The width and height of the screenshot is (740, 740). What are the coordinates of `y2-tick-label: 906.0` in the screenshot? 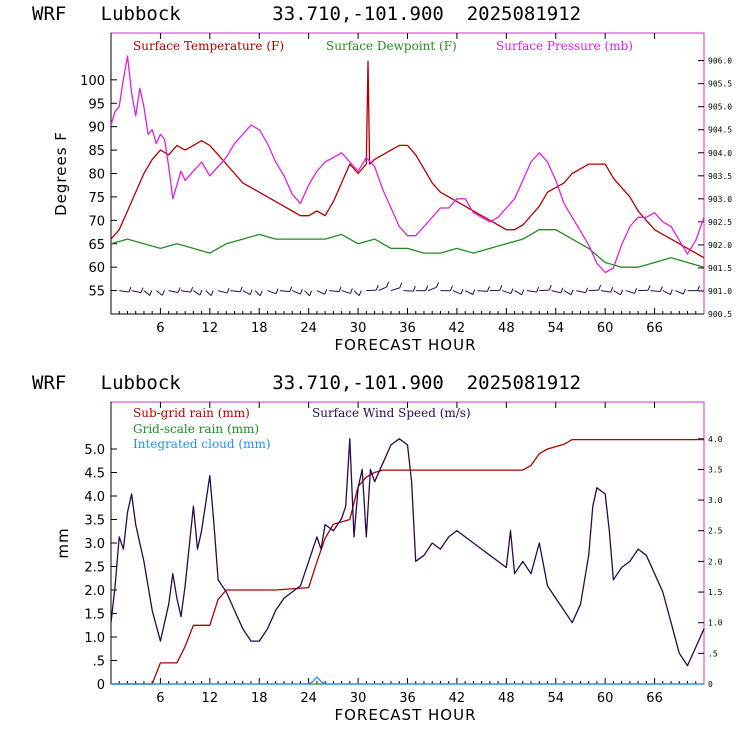 It's located at (720, 61).